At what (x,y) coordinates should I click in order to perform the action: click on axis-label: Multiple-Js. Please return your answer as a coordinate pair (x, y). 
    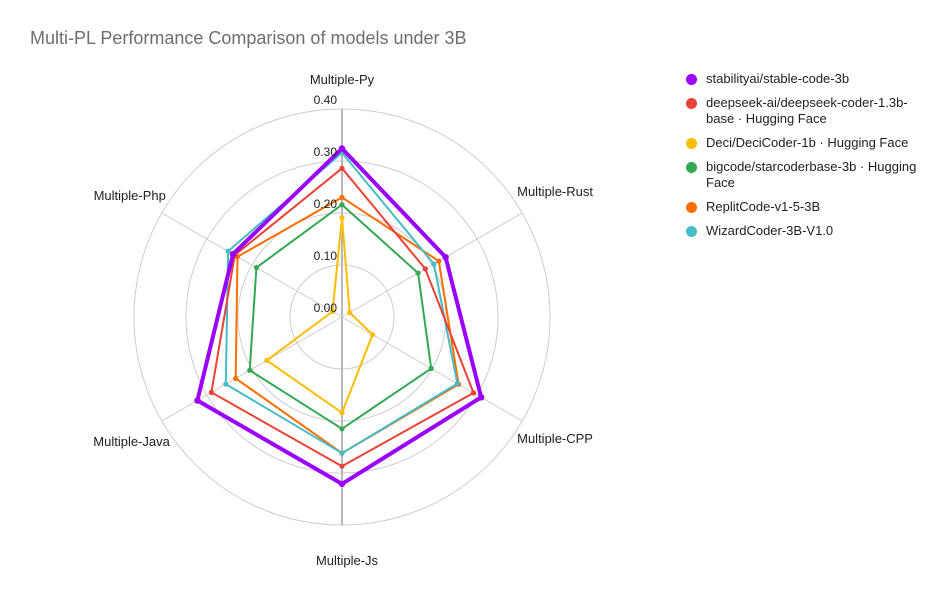
    Looking at the image, I should click on (347, 560).